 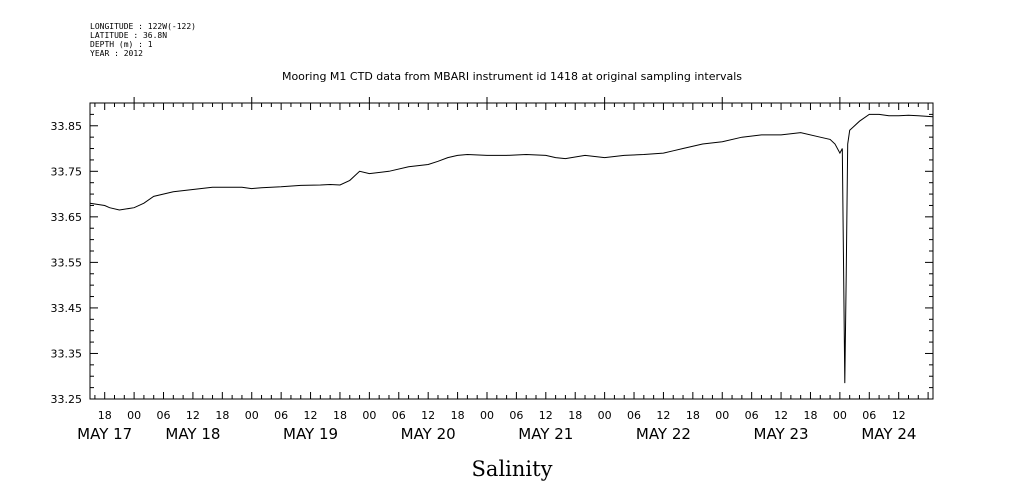 I want to click on y-tick-label: 33.75, so click(x=67, y=171).